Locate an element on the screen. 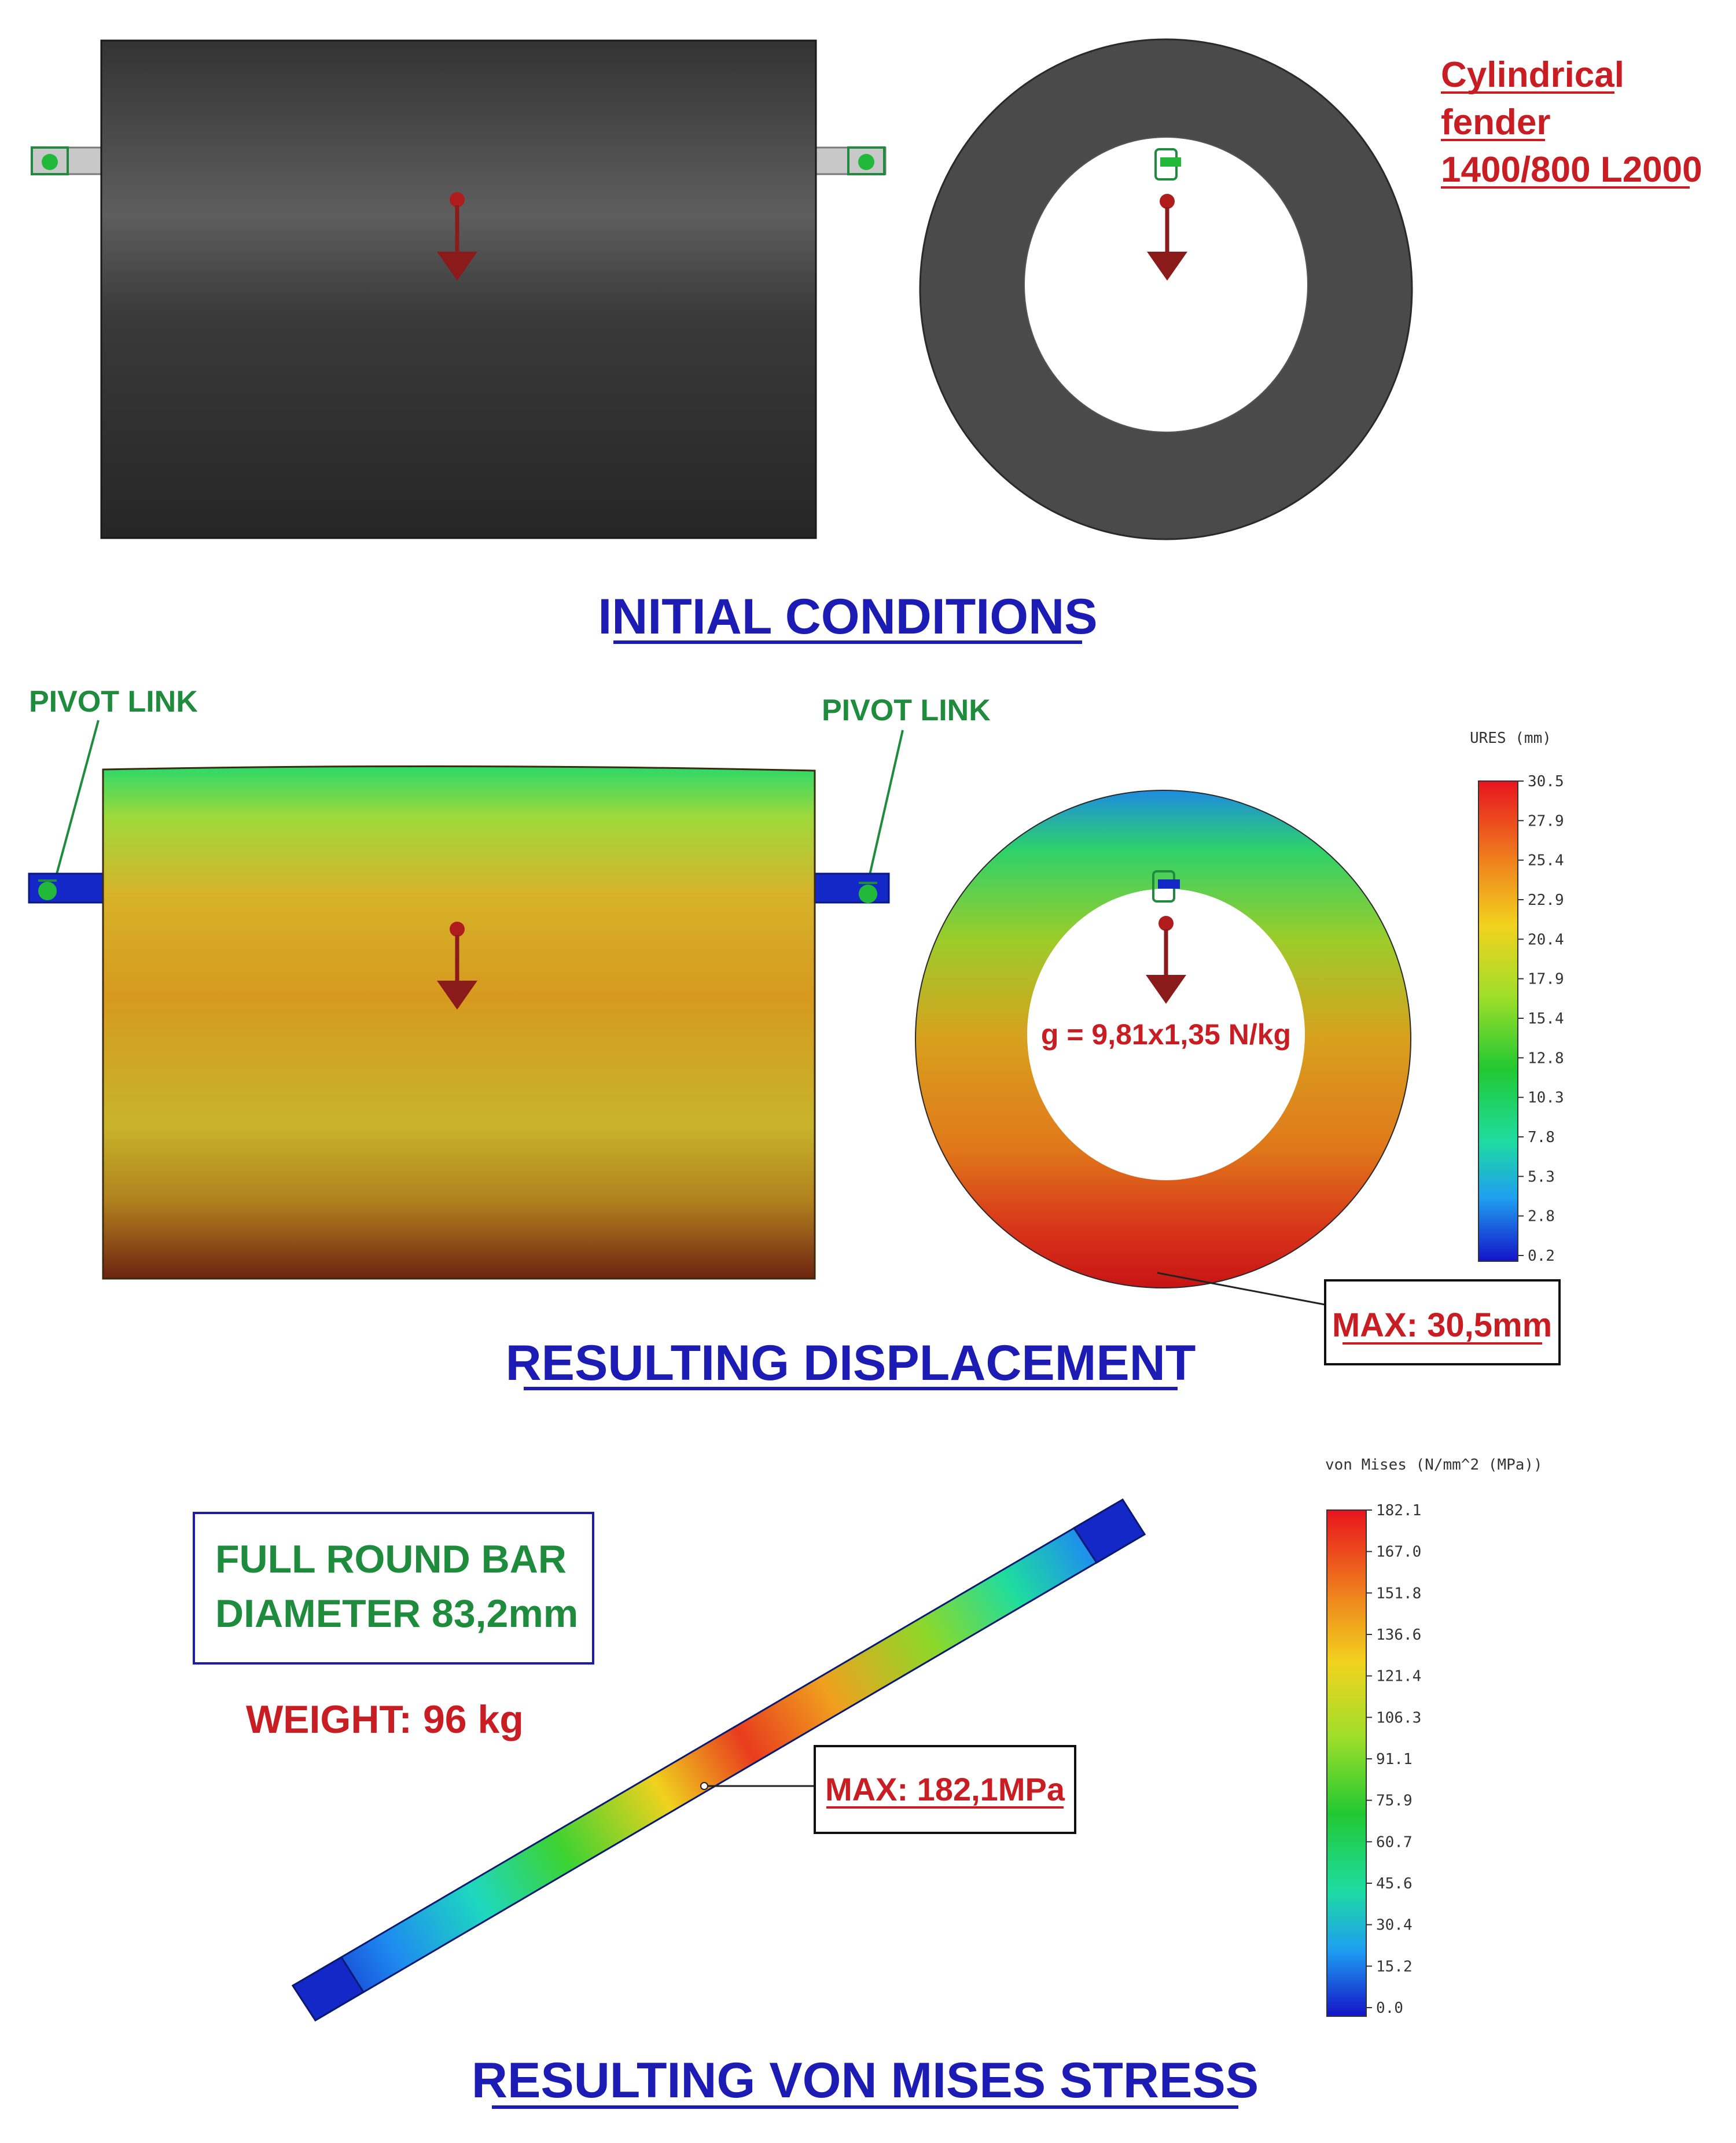 This screenshot has width=1736, height=2143. displacement-legend-tick-label: 15.4 is located at coordinates (1546, 1019).